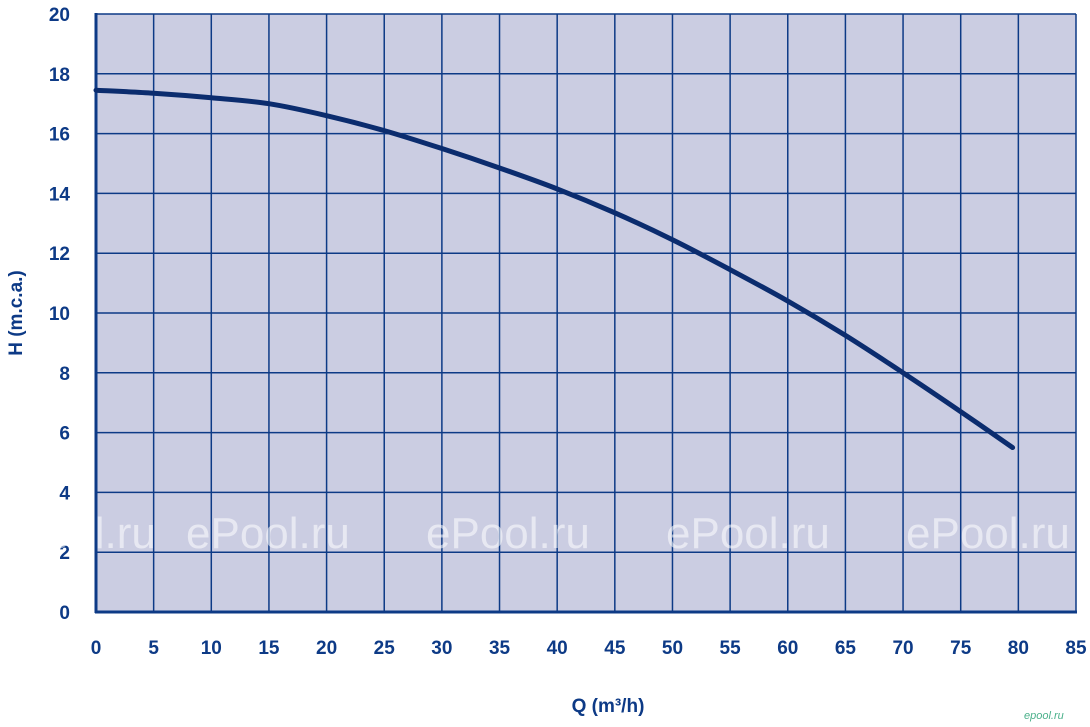 The image size is (1090, 727). Describe the element at coordinates (500, 648) in the screenshot. I see `x-tick-label: 35` at that location.